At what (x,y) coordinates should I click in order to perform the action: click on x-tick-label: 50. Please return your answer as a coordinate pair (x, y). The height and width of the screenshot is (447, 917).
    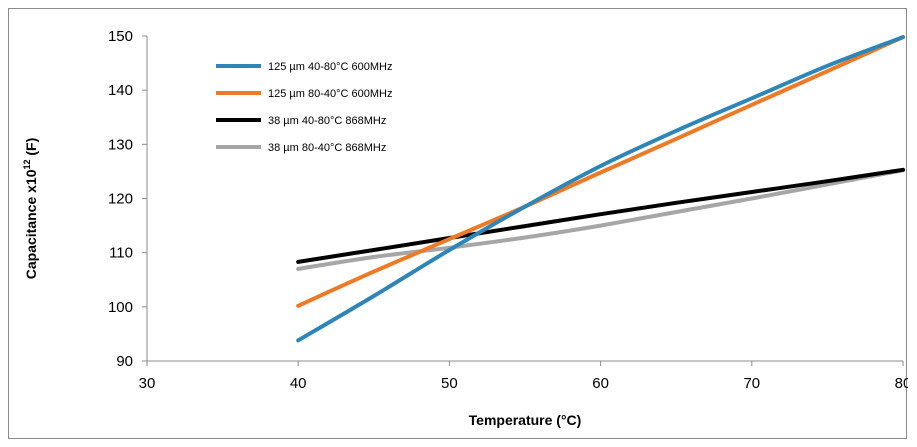
    Looking at the image, I should click on (449, 383).